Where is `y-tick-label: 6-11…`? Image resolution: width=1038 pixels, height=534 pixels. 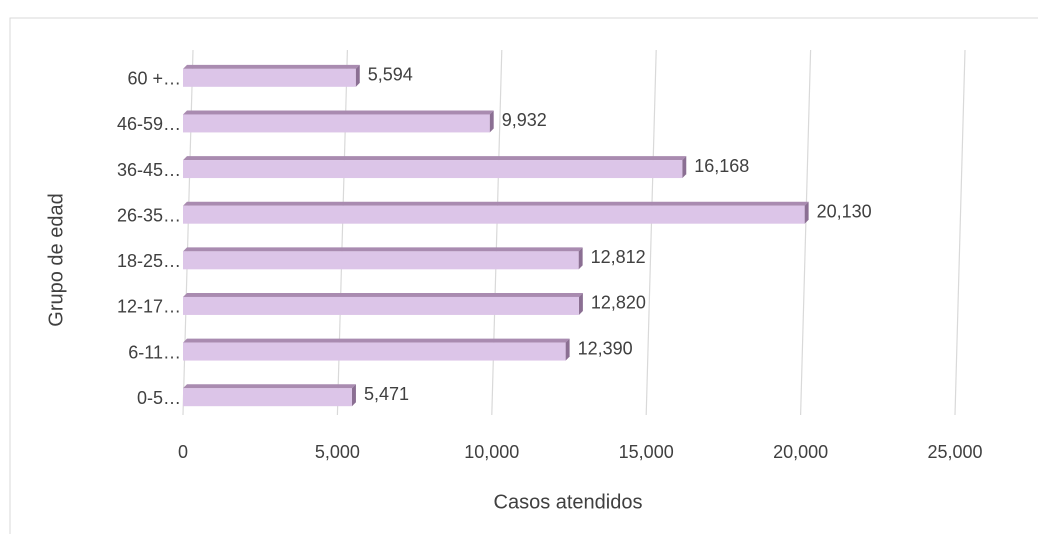 y-tick-label: 6-11… is located at coordinates (154, 352).